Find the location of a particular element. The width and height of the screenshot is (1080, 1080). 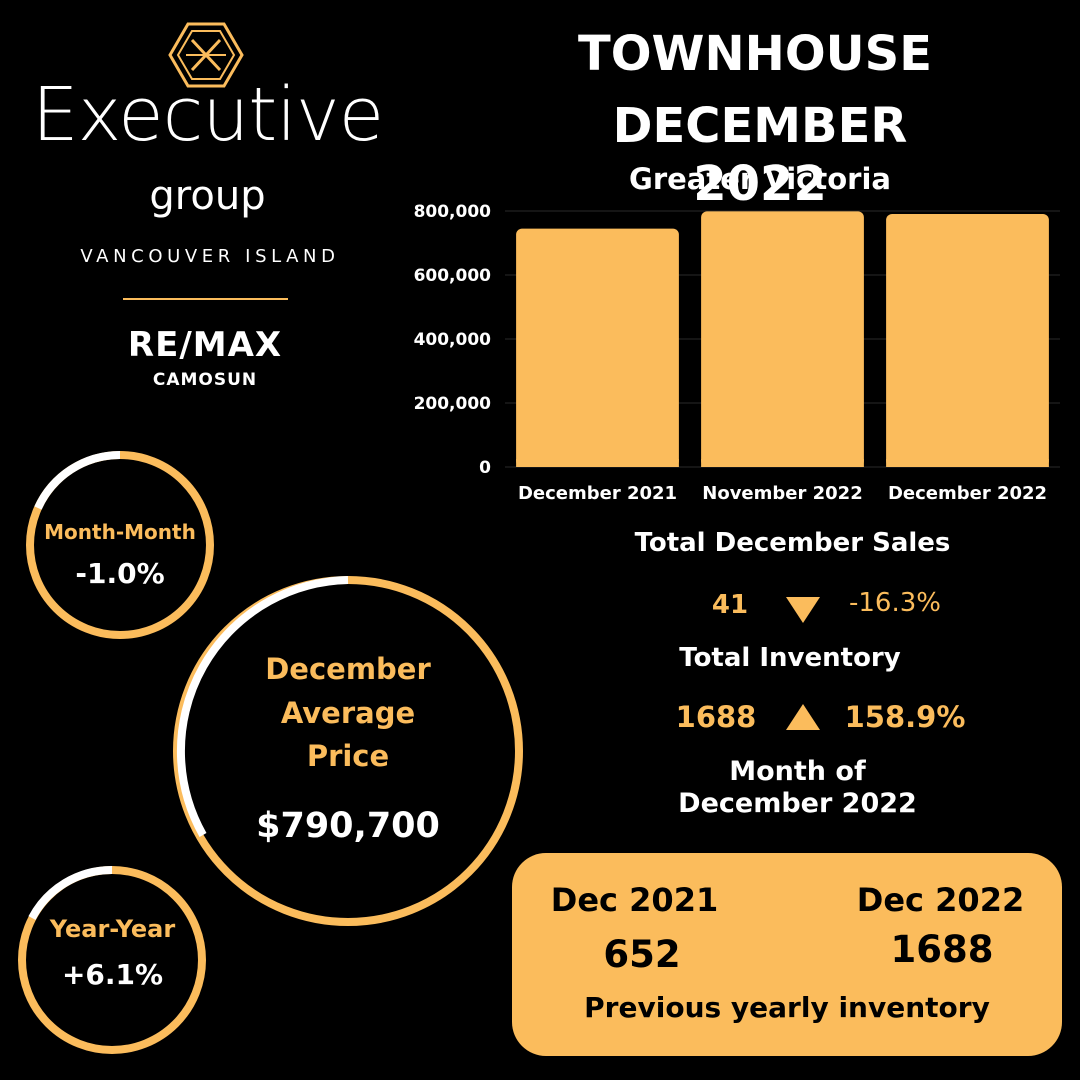

inventory-value: 1688 is located at coordinates (716, 717).